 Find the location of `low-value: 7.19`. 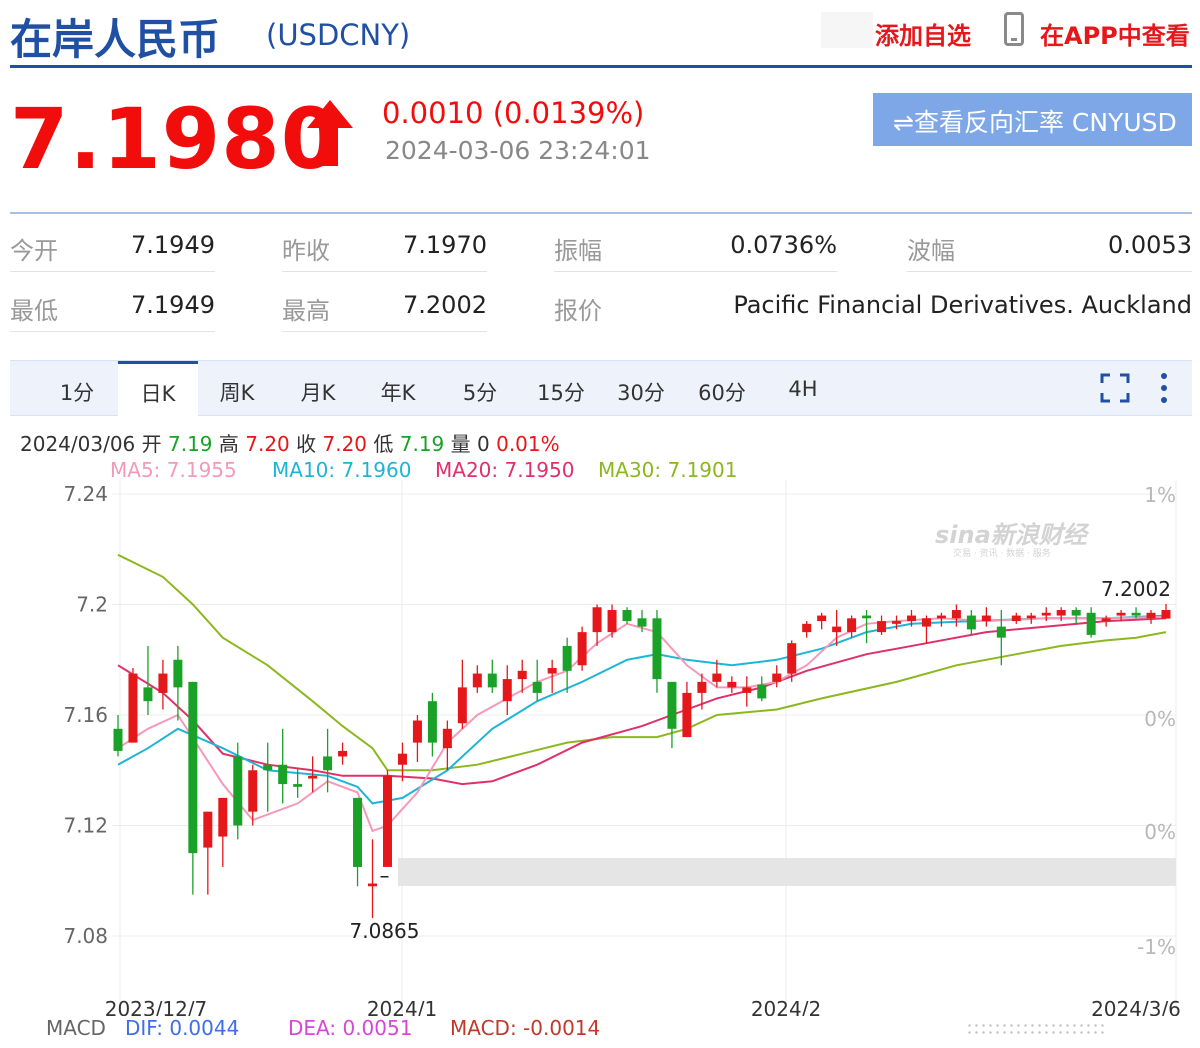

low-value: 7.19 is located at coordinates (422, 444).